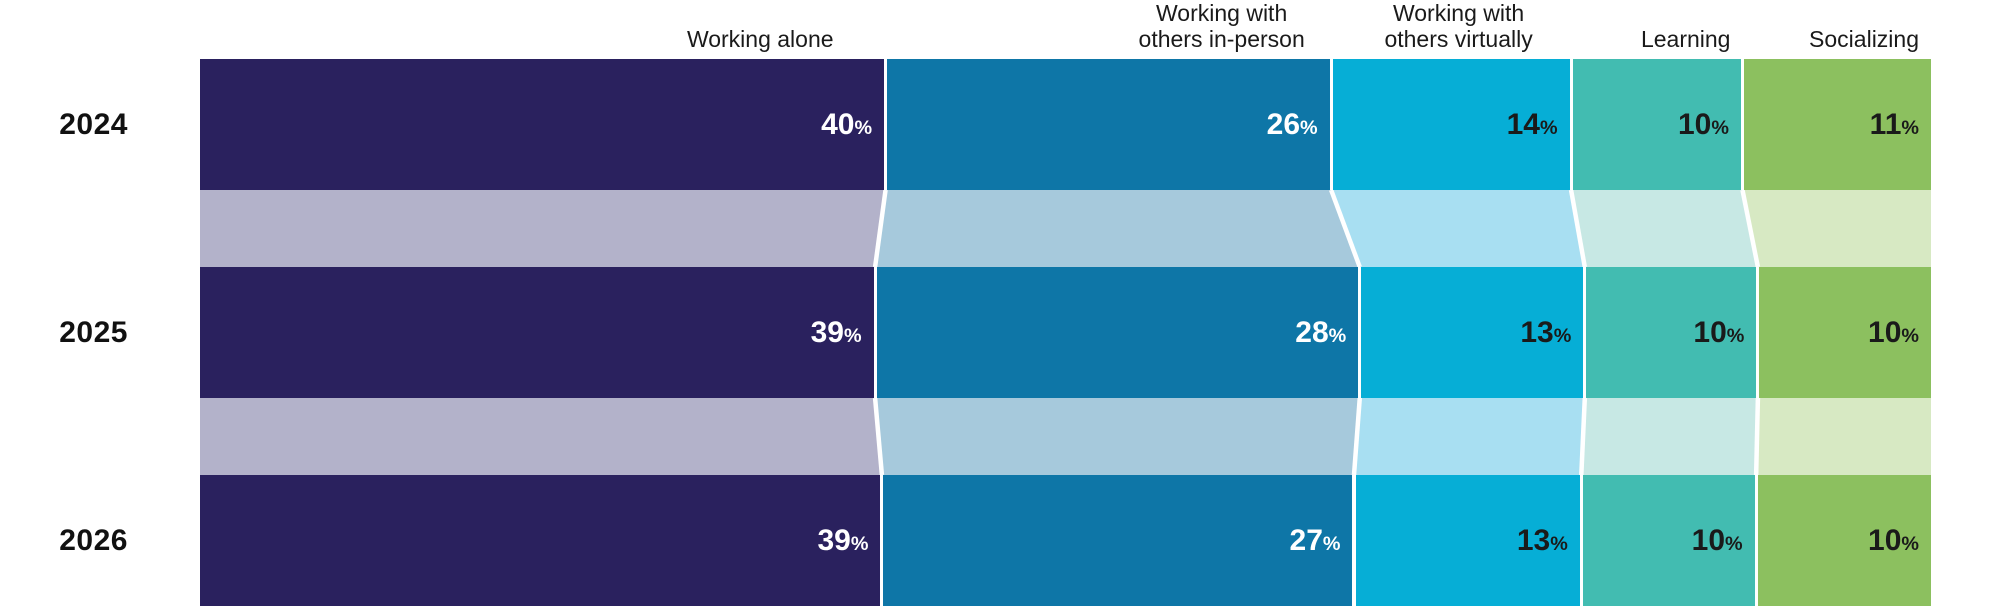  I want to click on category-header: Working alone, so click(760, 39).